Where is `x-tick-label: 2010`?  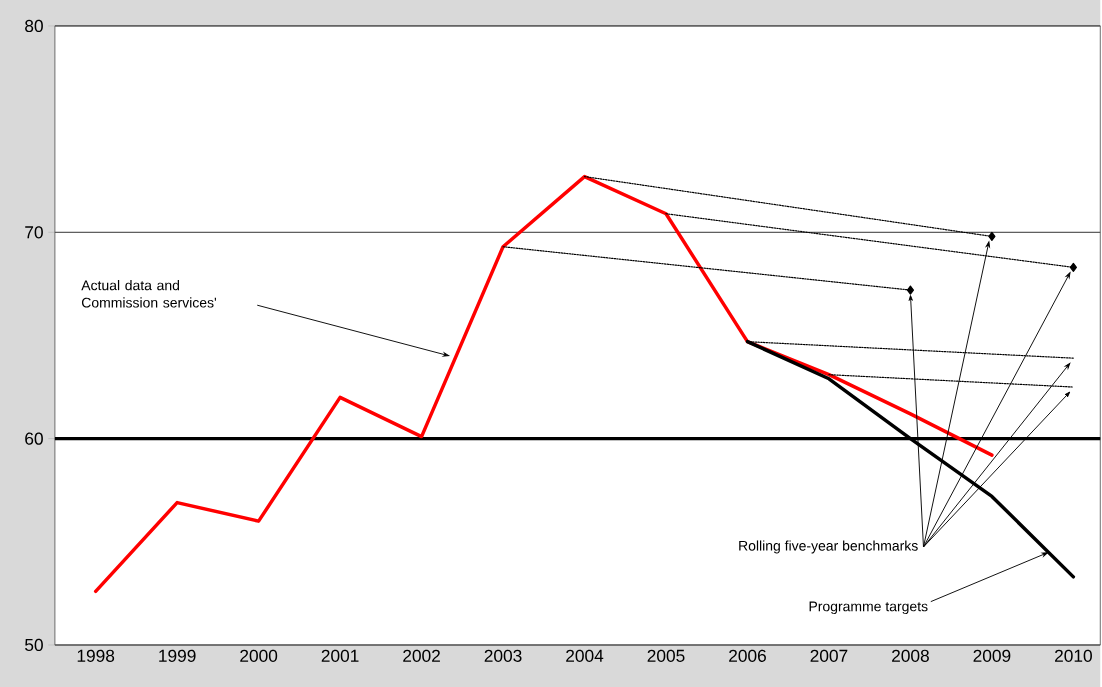 x-tick-label: 2010 is located at coordinates (1073, 655).